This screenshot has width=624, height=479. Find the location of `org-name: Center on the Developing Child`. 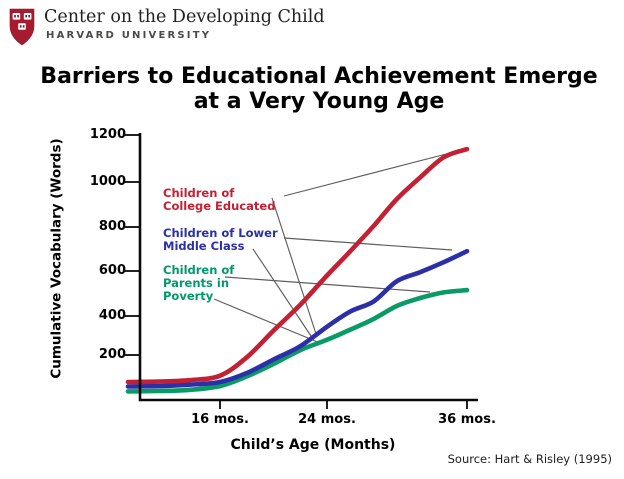

org-name: Center on the Developing Child is located at coordinates (184, 17).